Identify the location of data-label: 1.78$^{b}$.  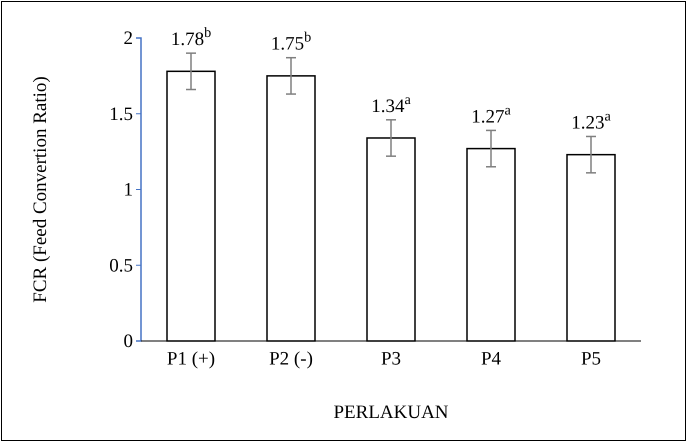
(191, 37).